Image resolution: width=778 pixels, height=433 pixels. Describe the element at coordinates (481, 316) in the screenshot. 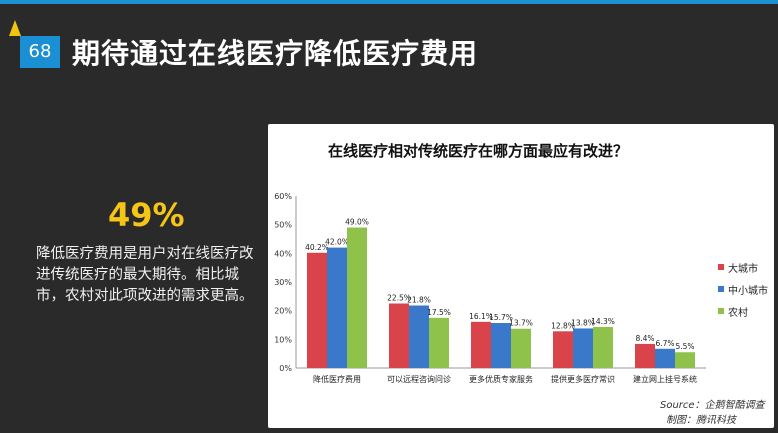

I see `data-label: 16.1%` at that location.